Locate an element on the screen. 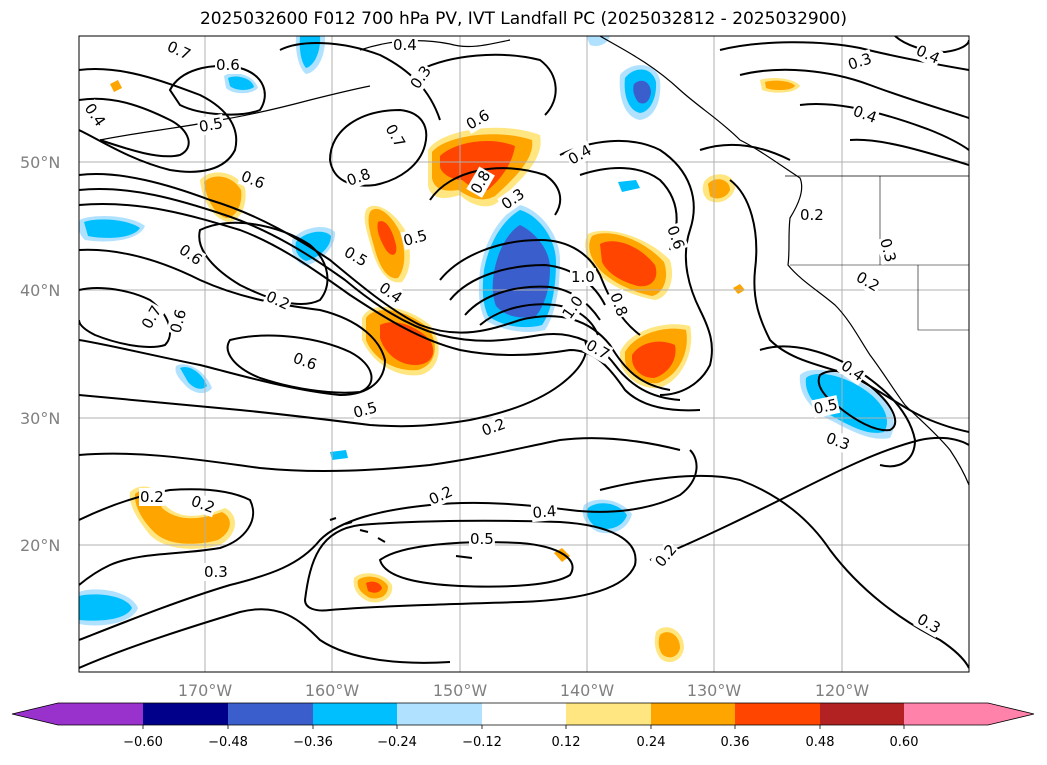 This screenshot has height=765, width=1047. colorbar-tick-label: 0.48 is located at coordinates (820, 742).